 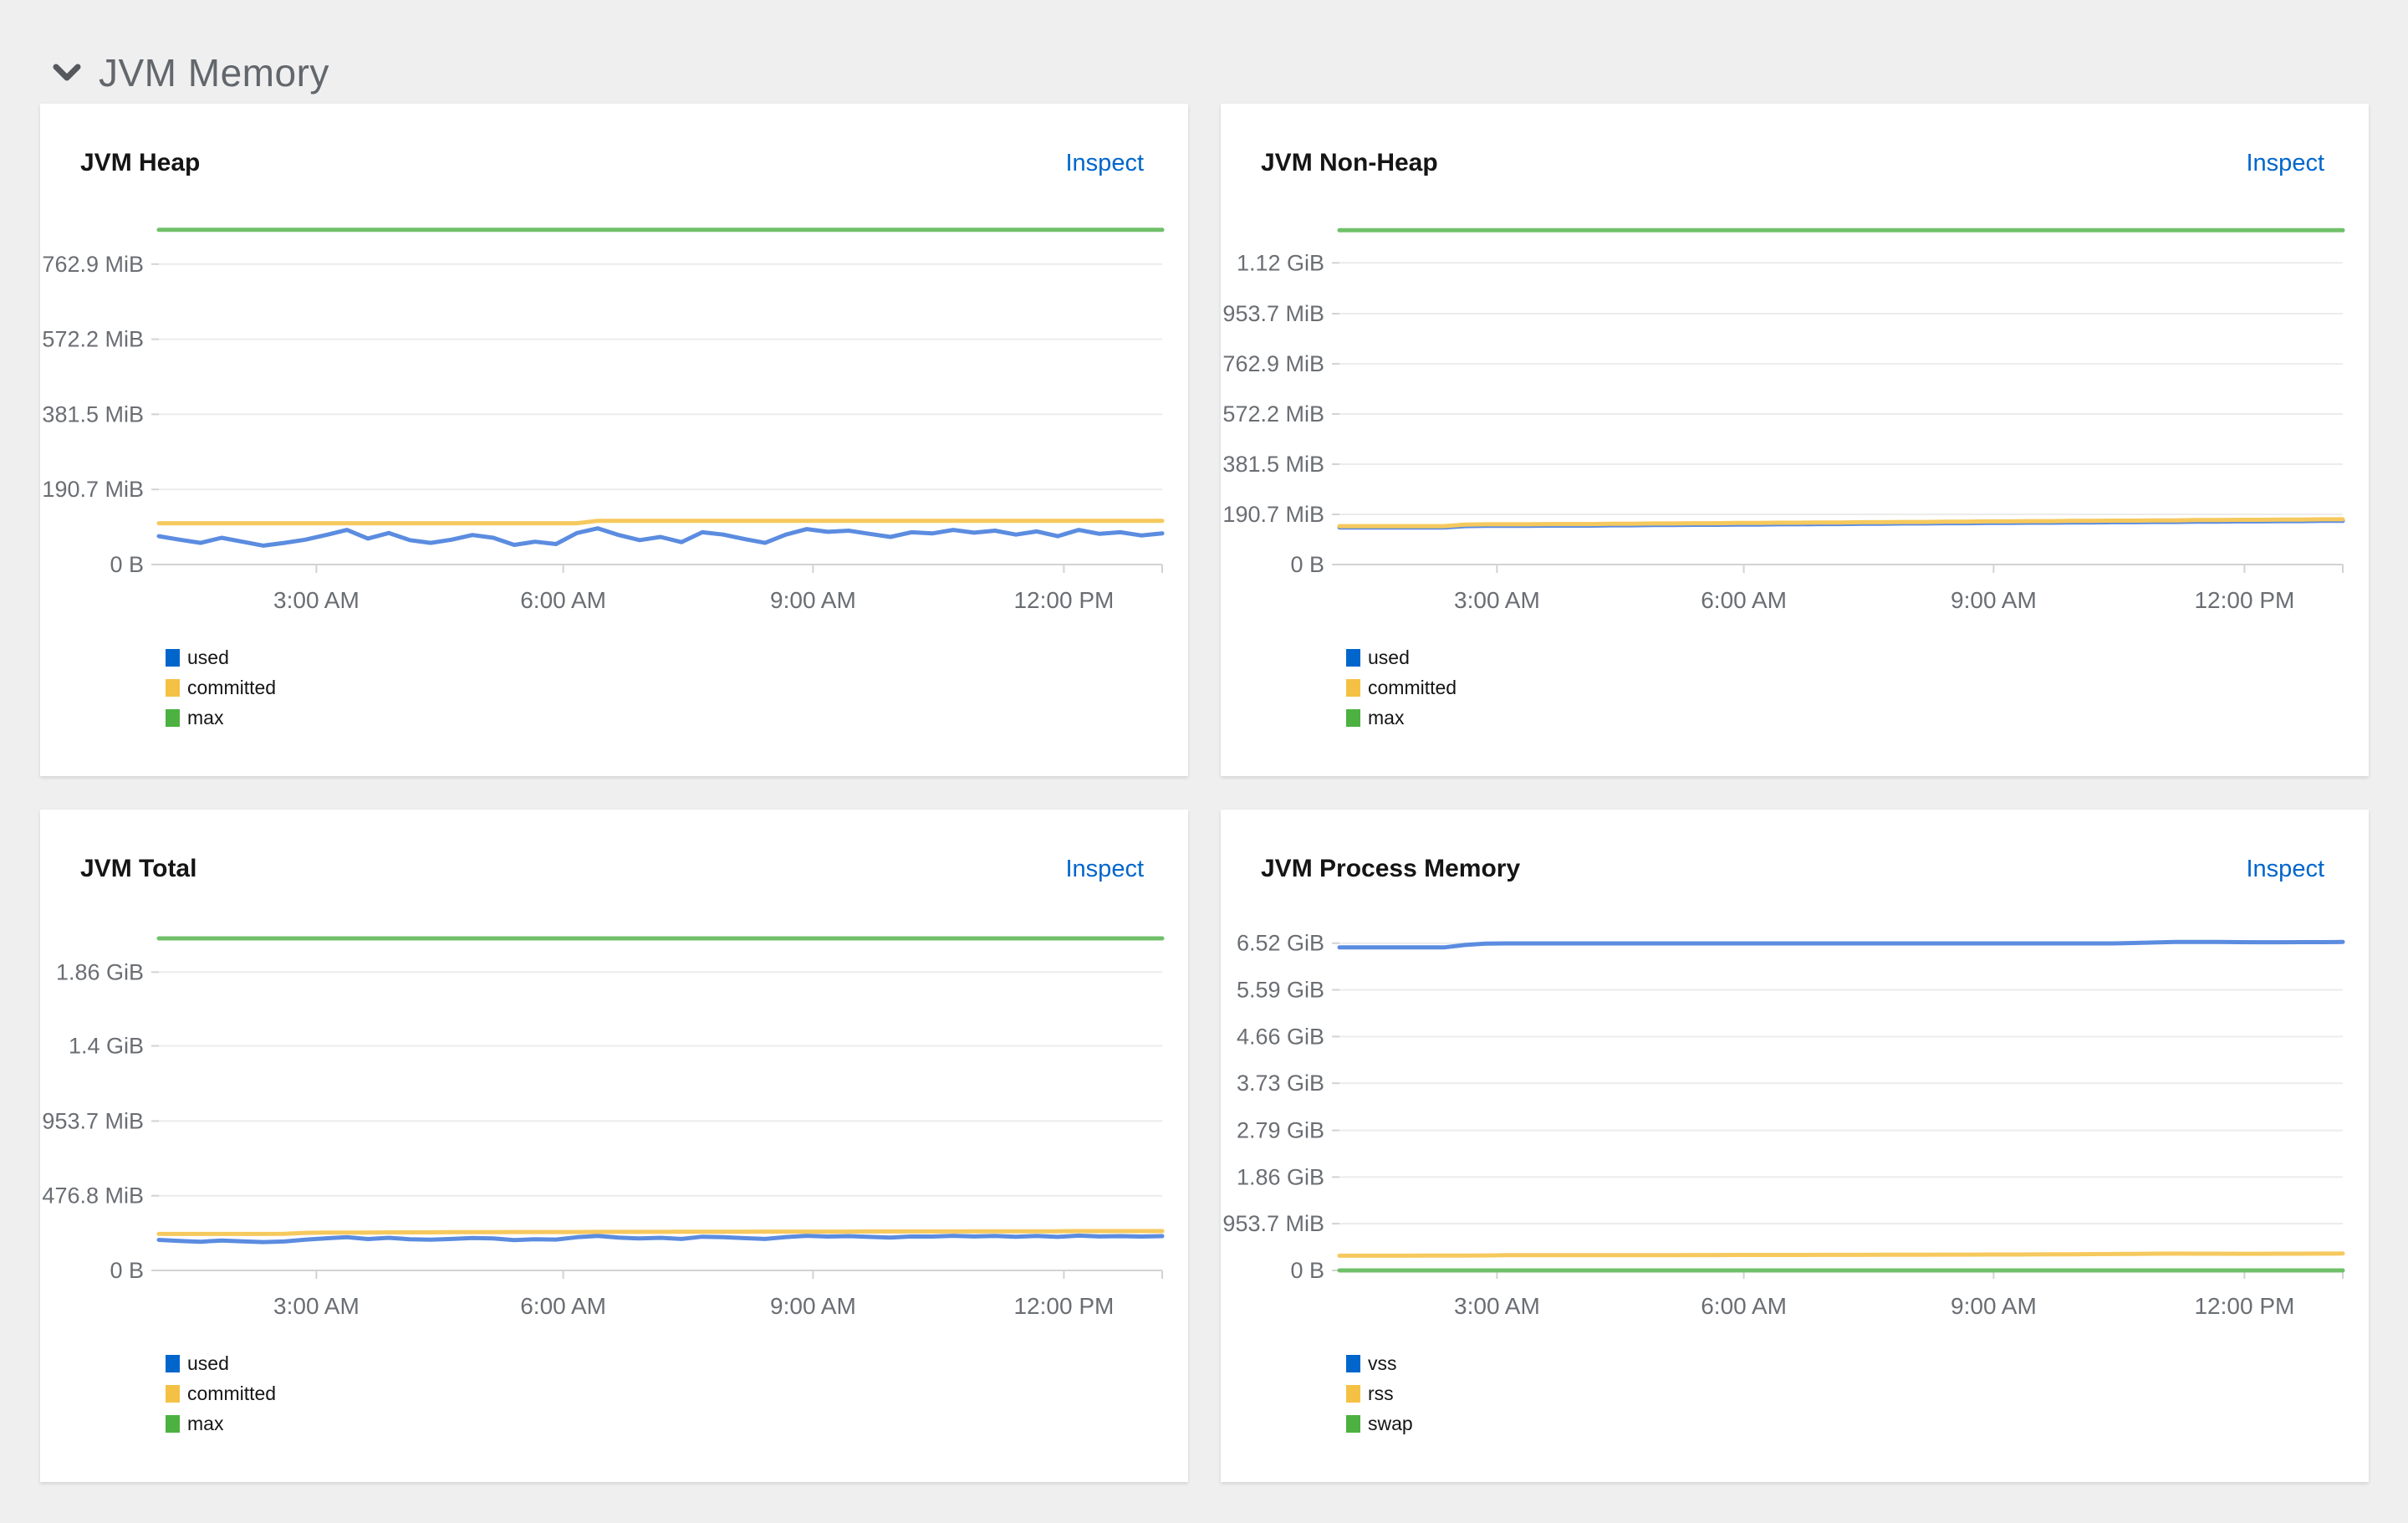 I want to click on chevron-down-icon, so click(x=67, y=73).